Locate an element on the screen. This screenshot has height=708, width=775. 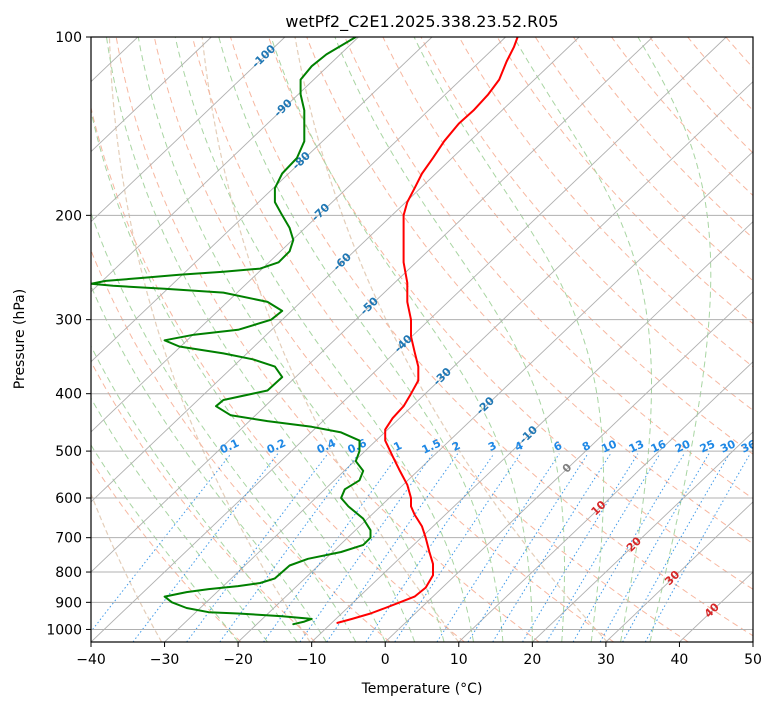
x-tick-label: −20 is located at coordinates (238, 660).